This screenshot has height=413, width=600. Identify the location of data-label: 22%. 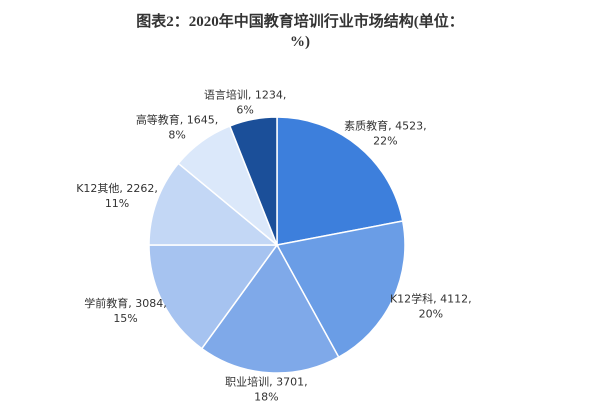
(385, 140).